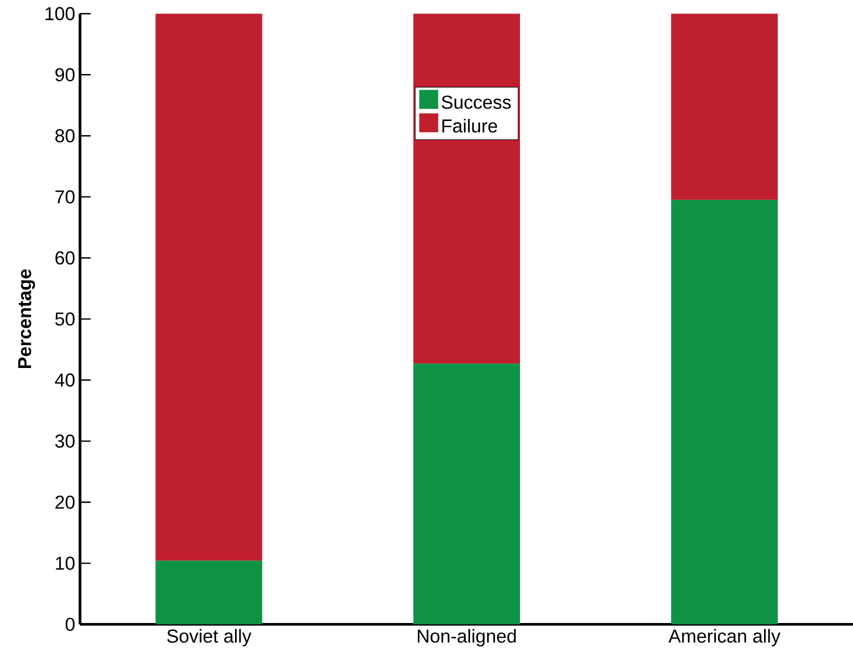 This screenshot has width=853, height=663. I want to click on y-tick-label: 50, so click(65, 319).